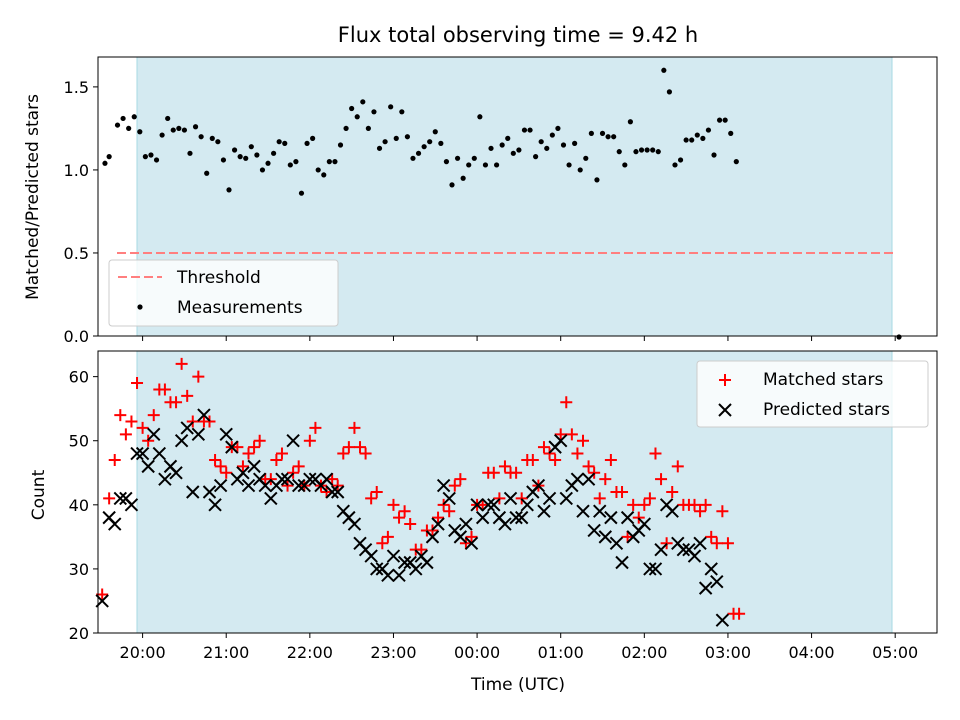  Describe the element at coordinates (823, 380) in the screenshot. I see `legend-matched-label: Matched stars` at that location.